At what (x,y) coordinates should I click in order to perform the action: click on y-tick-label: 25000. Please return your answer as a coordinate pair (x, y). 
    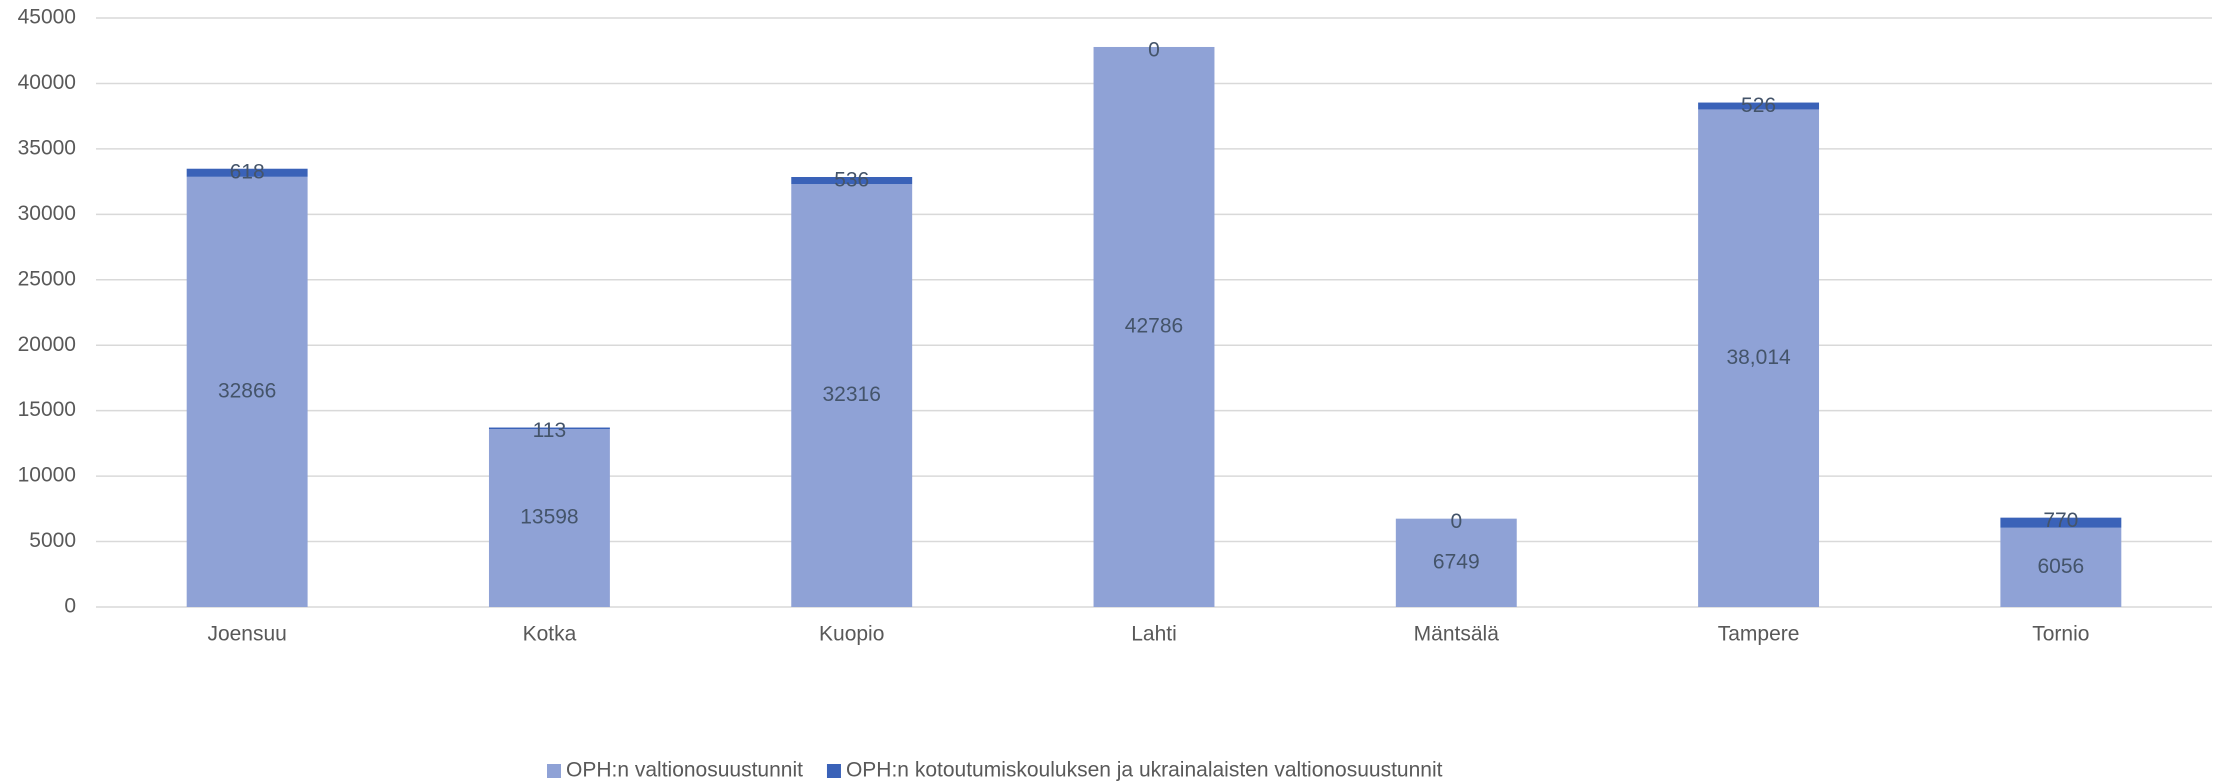
    Looking at the image, I should click on (47, 278).